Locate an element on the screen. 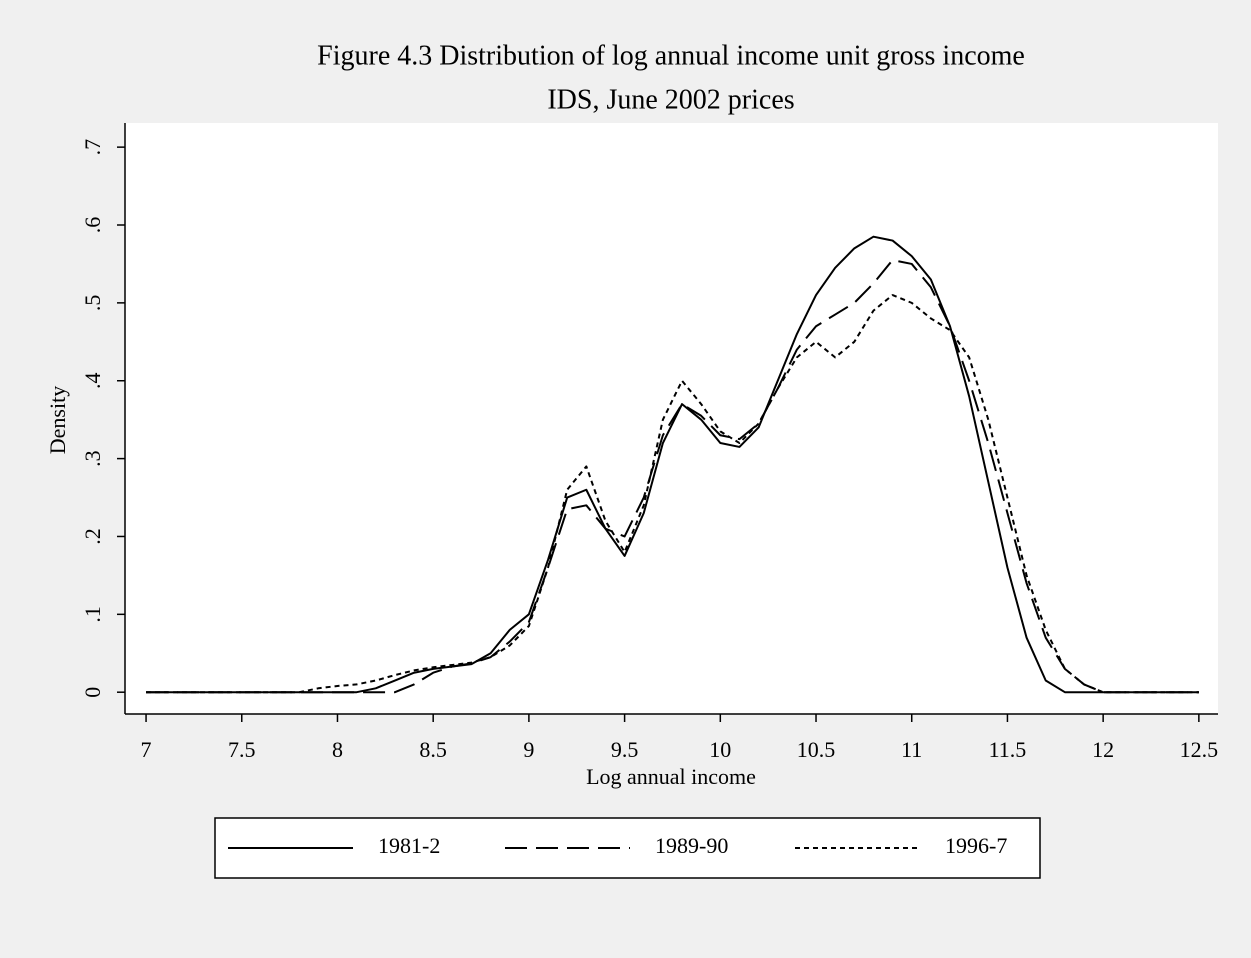  legend-label: 1996-7 is located at coordinates (976, 845).